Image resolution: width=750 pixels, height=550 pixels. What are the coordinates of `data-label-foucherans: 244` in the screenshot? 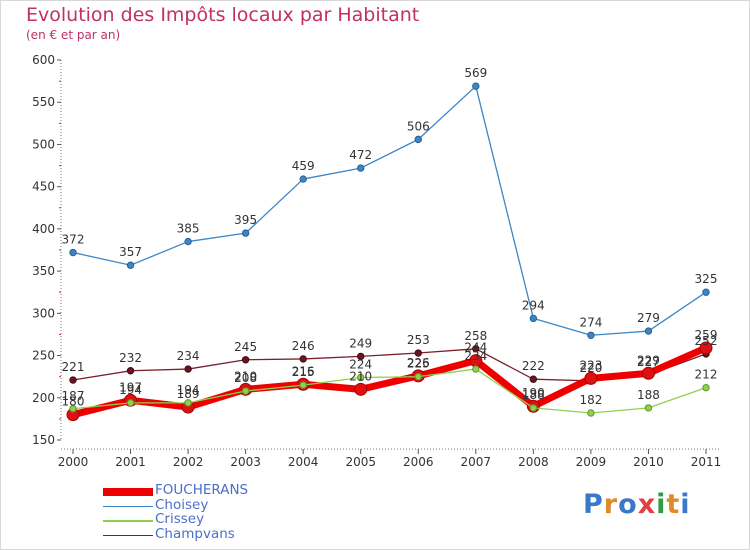 It's located at (475, 348).